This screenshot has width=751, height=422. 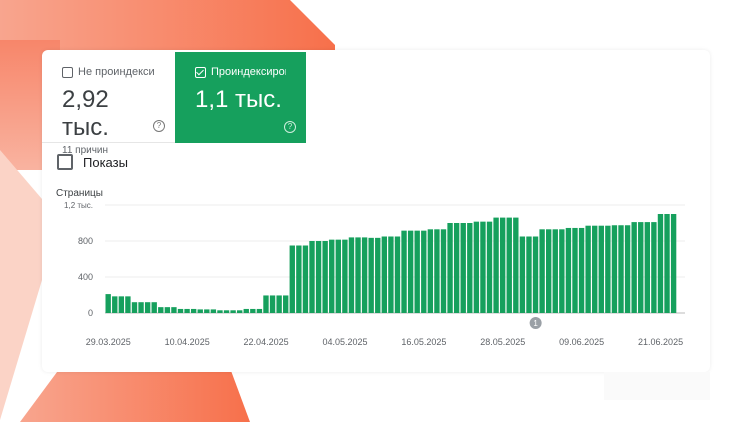 I want to click on tab-not-indexed: Не проиндексир... 2,92 тыс. 11 причин ?, so click(x=108, y=104).